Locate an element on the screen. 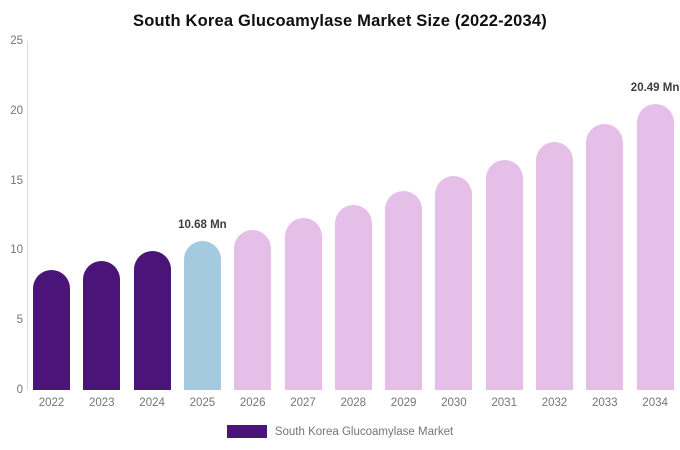 The image size is (680, 450). bar-2034 is located at coordinates (655, 246).